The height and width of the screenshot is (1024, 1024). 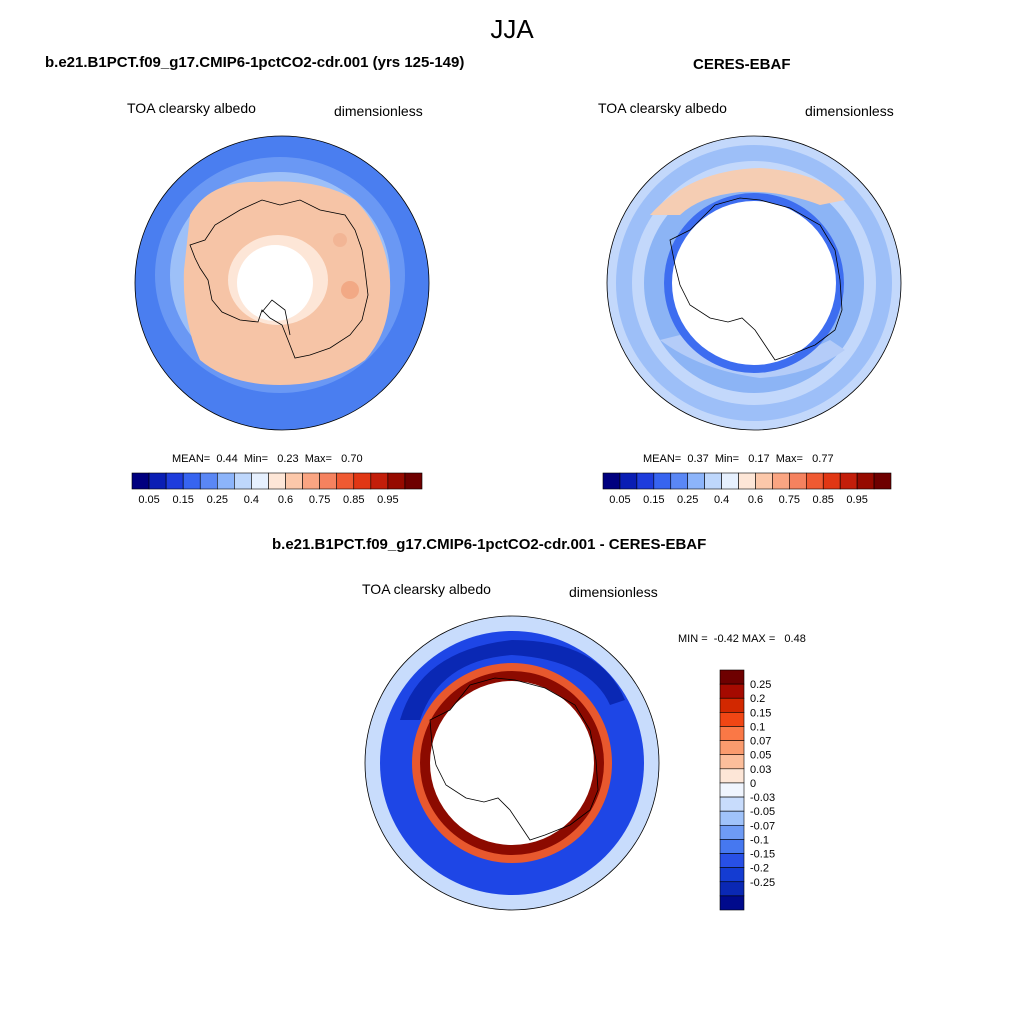 What do you see at coordinates (760, 742) in the screenshot?
I see `colorbar-tick-label: 0.07` at bounding box center [760, 742].